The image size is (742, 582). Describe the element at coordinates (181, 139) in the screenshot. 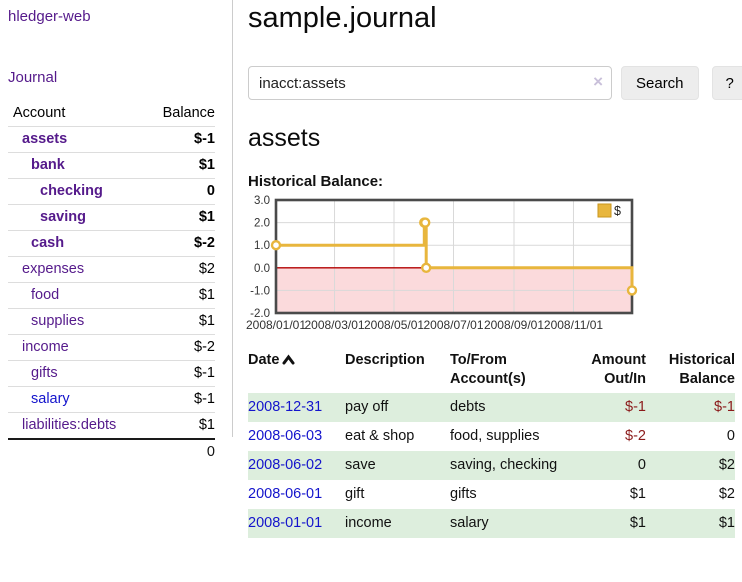

I see `account-balance: $-1` at that location.